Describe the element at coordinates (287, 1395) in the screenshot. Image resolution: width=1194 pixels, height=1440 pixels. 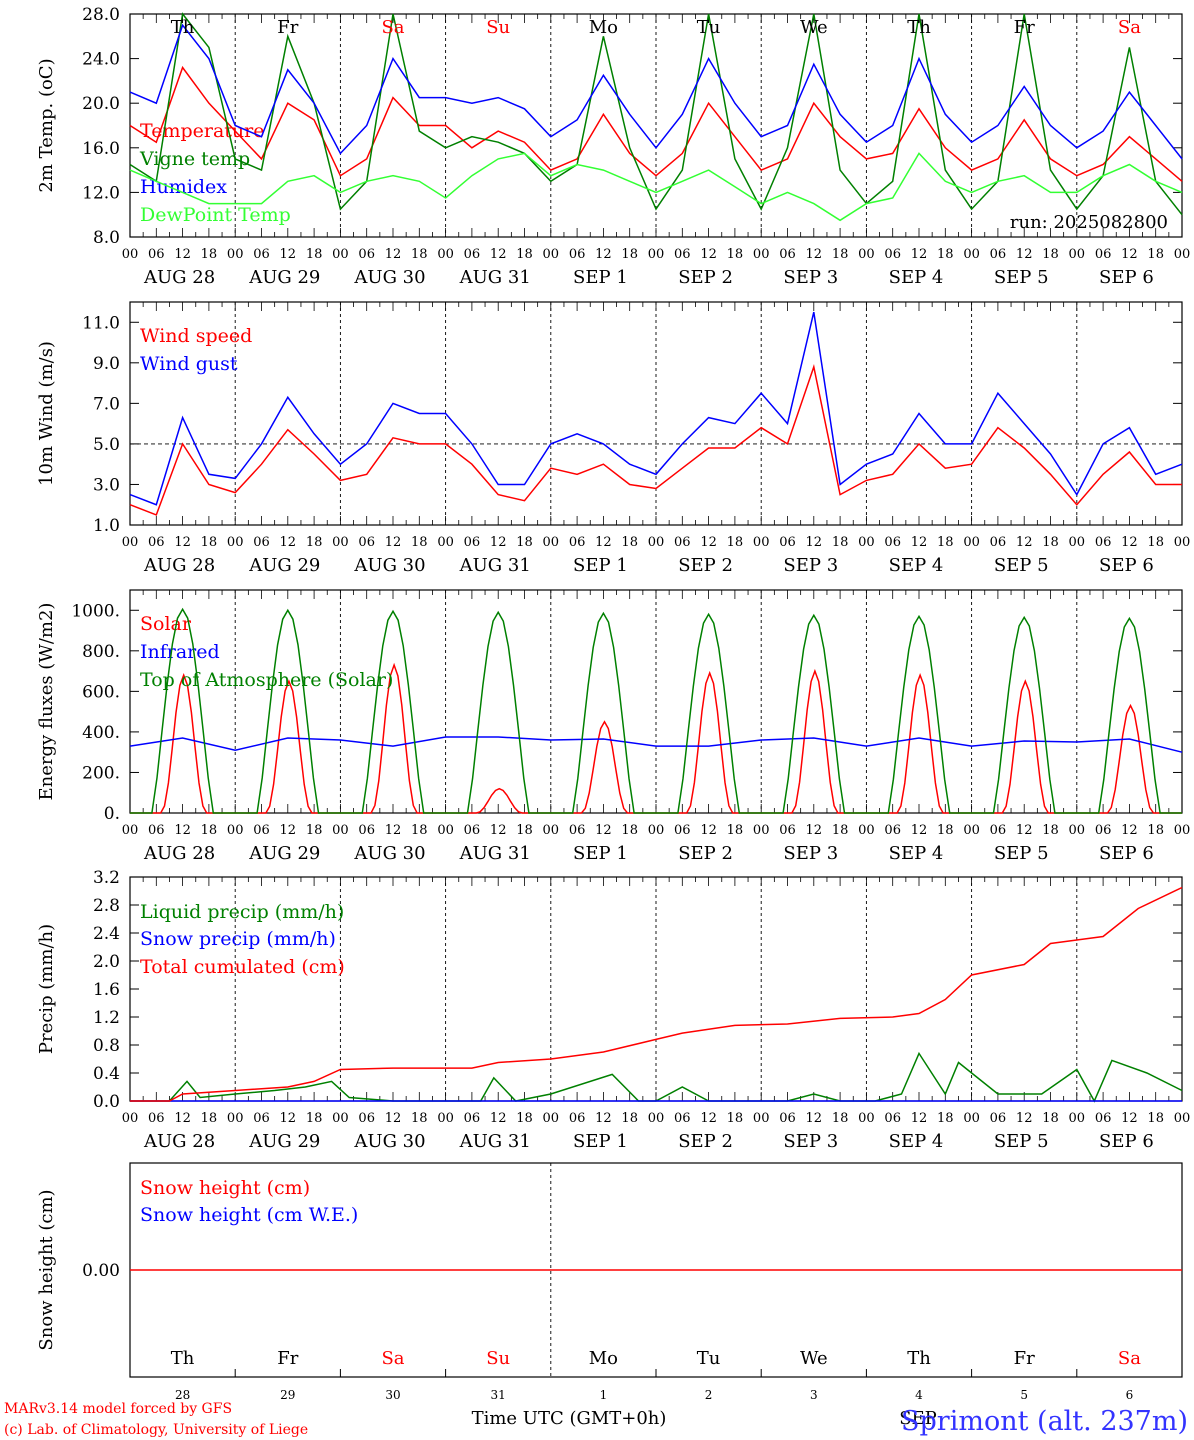
I see `day-number-label: 29` at that location.